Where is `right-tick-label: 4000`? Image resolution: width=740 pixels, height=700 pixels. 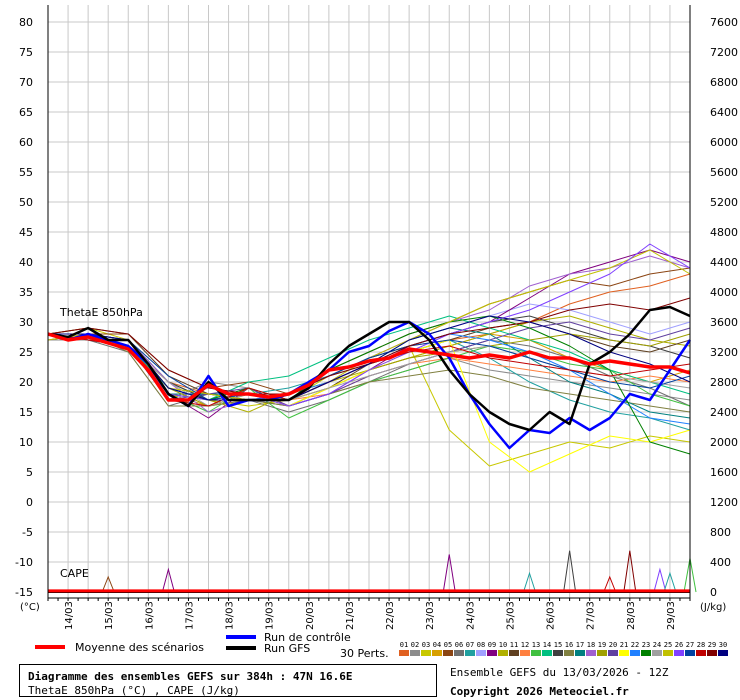
right-tick-label: 4000 is located at coordinates (724, 292).